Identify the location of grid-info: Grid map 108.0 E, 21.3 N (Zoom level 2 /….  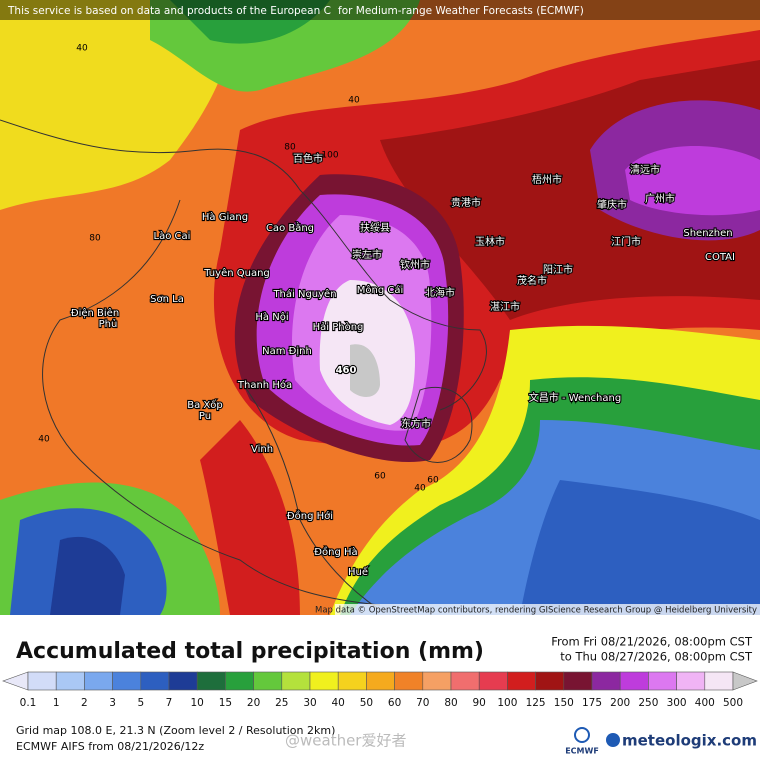
(175, 730).